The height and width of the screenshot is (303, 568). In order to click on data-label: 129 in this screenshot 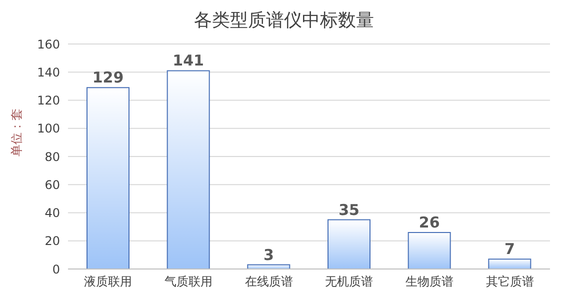, I will do `click(108, 77)`.